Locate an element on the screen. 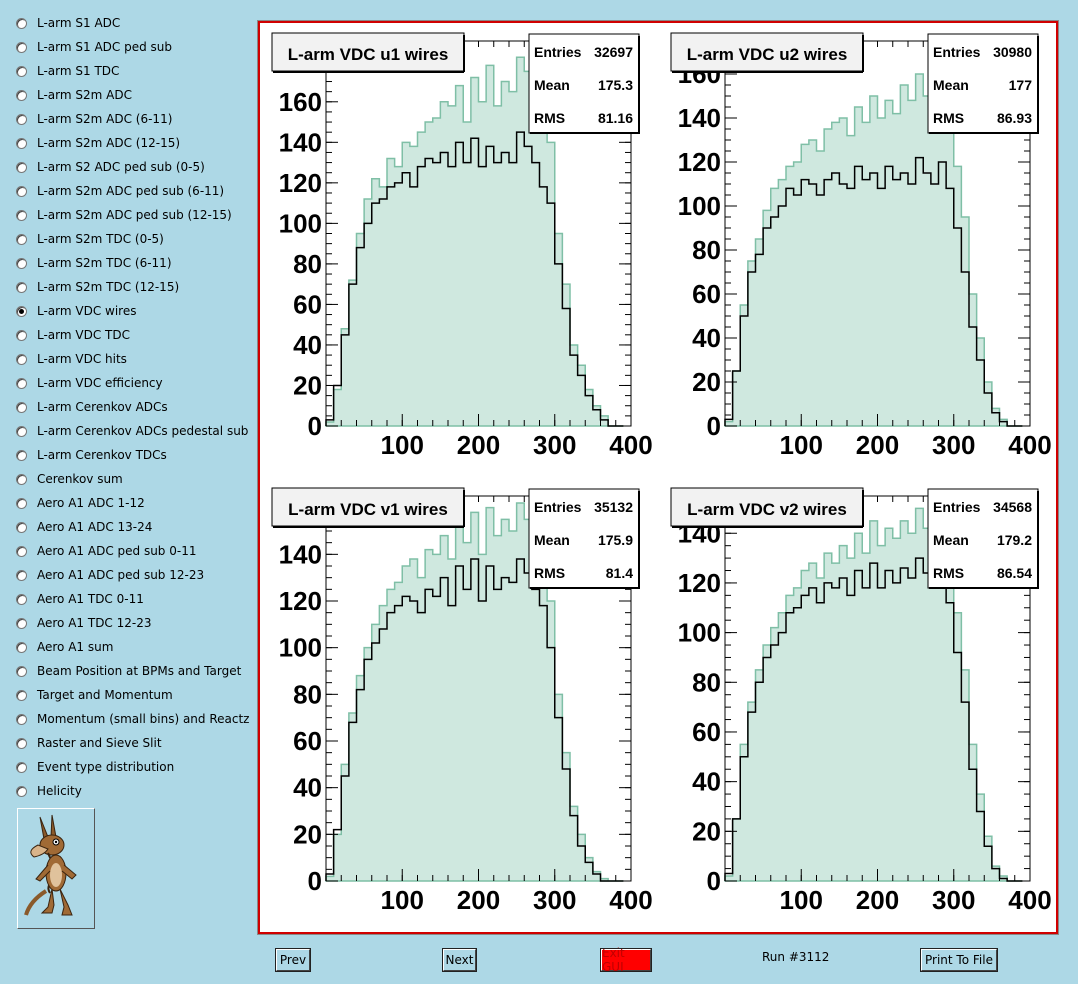  sidebar-option-label: Beam Position at BPMs and Target is located at coordinates (139, 671).